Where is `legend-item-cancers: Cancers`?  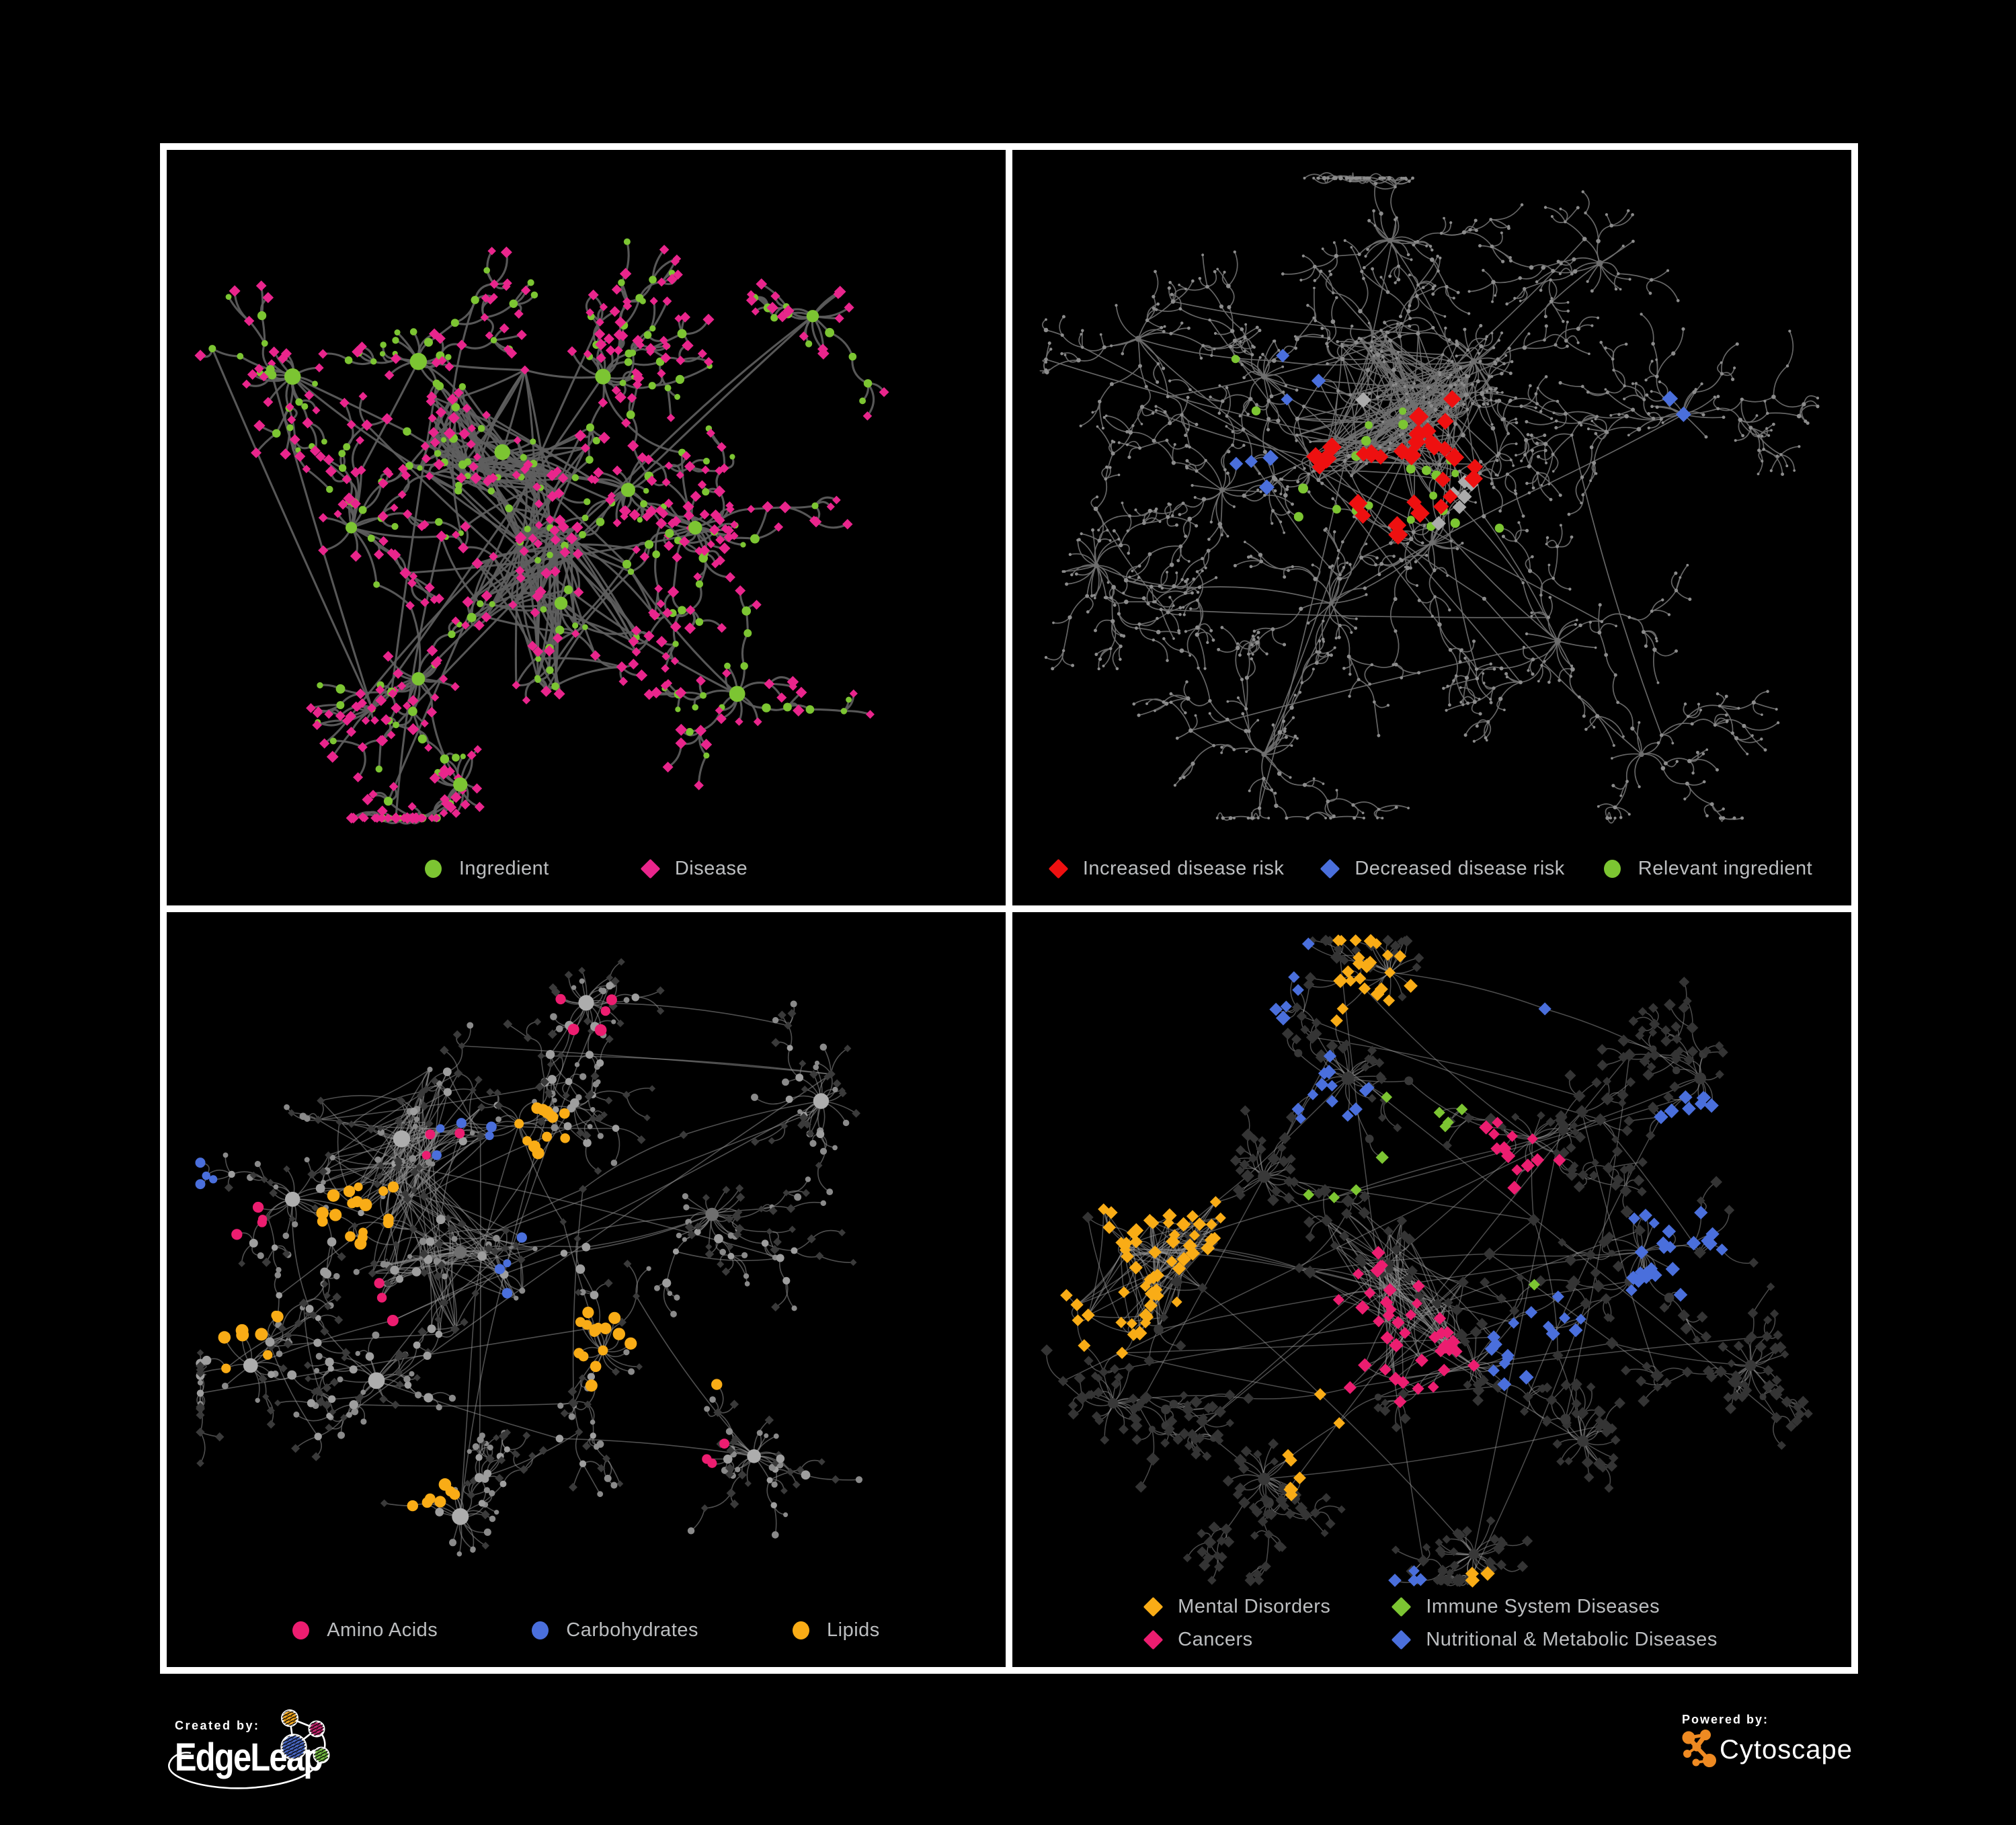 legend-item-cancers: Cancers is located at coordinates (1236, 1640).